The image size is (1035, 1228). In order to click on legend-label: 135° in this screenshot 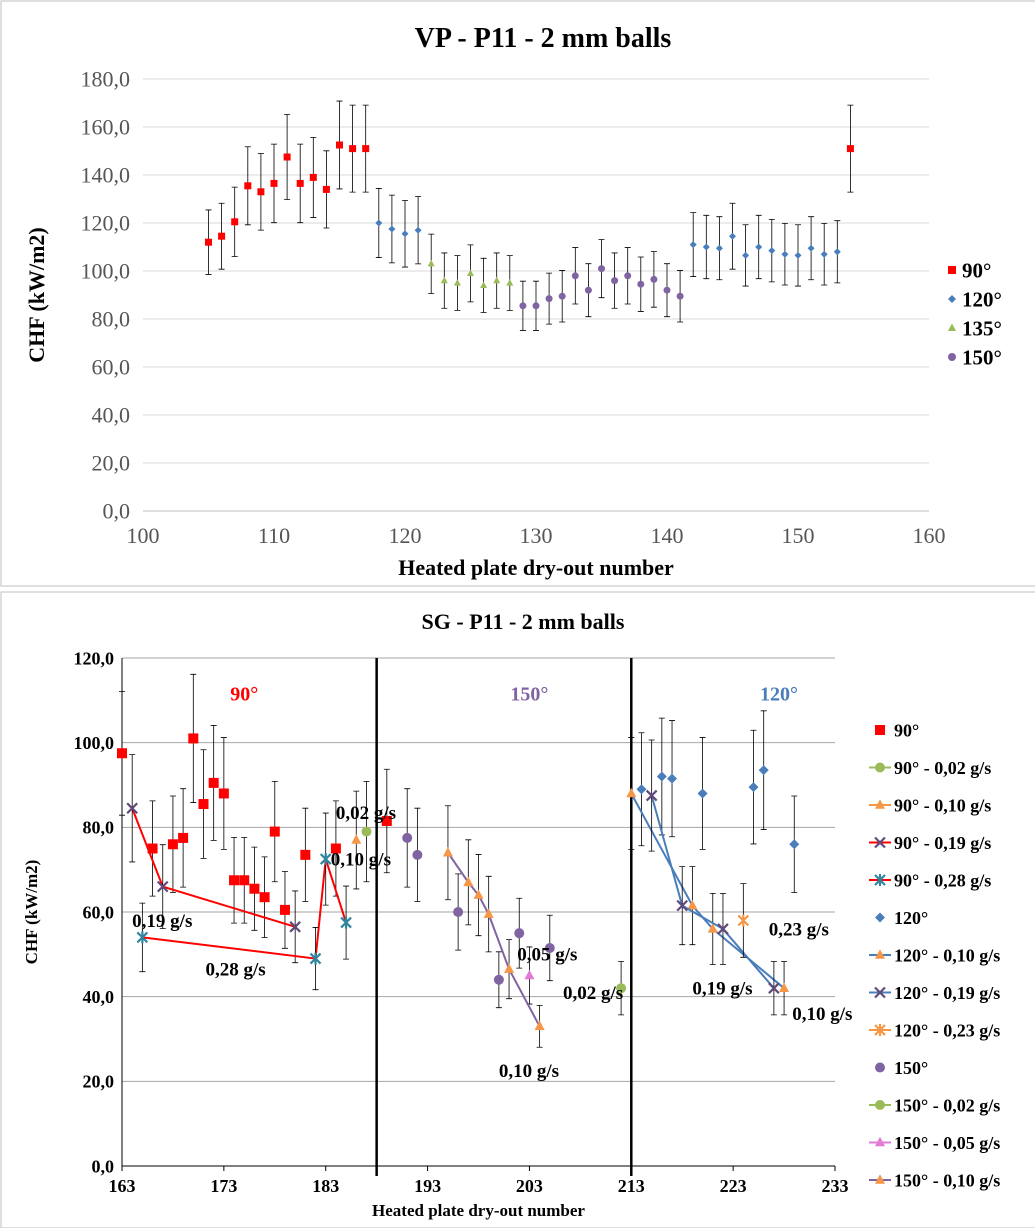, I will do `click(982, 328)`.